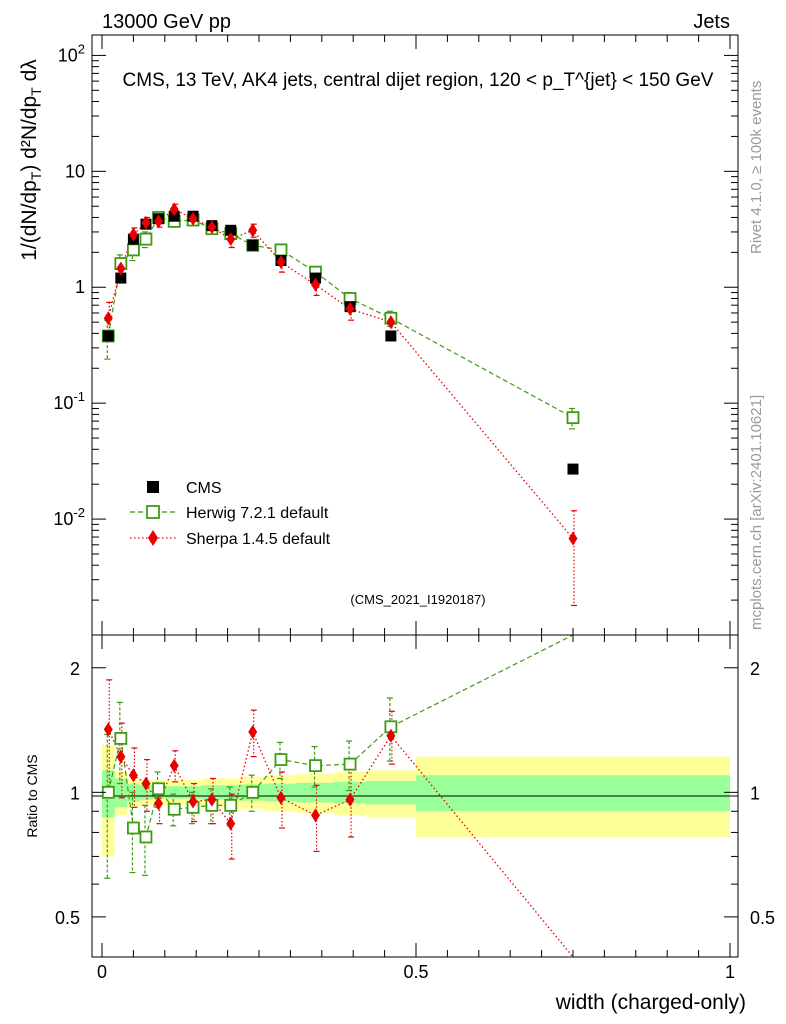 The width and height of the screenshot is (786, 1024). What do you see at coordinates (153, 512) in the screenshot?
I see `legend-herwig-marker` at bounding box center [153, 512].